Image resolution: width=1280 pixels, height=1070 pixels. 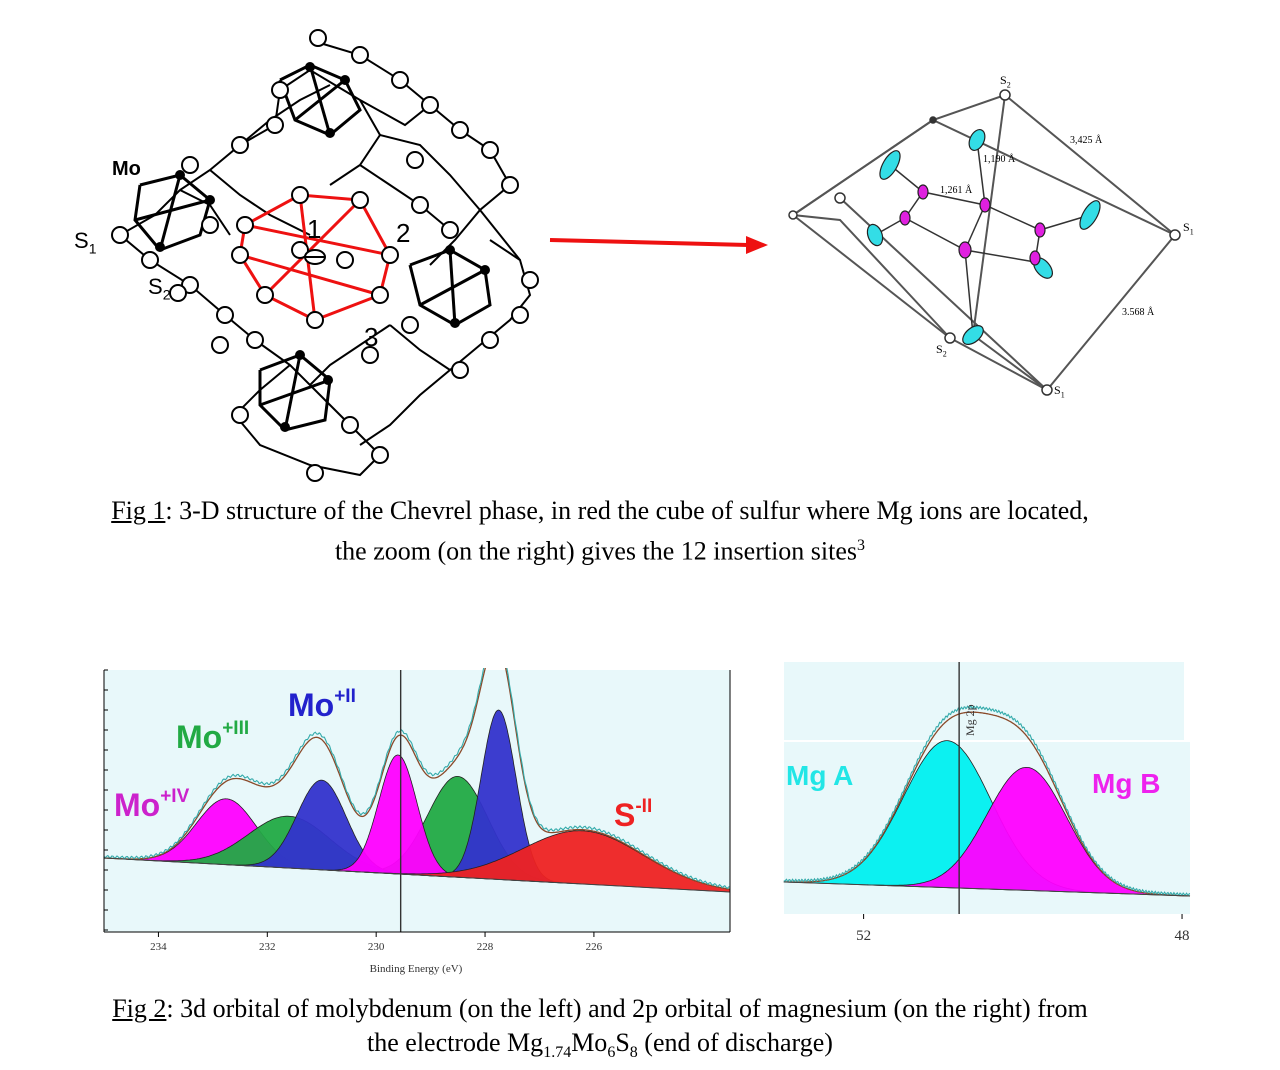 I want to click on label-s-ii: S-II, so click(x=633, y=814).